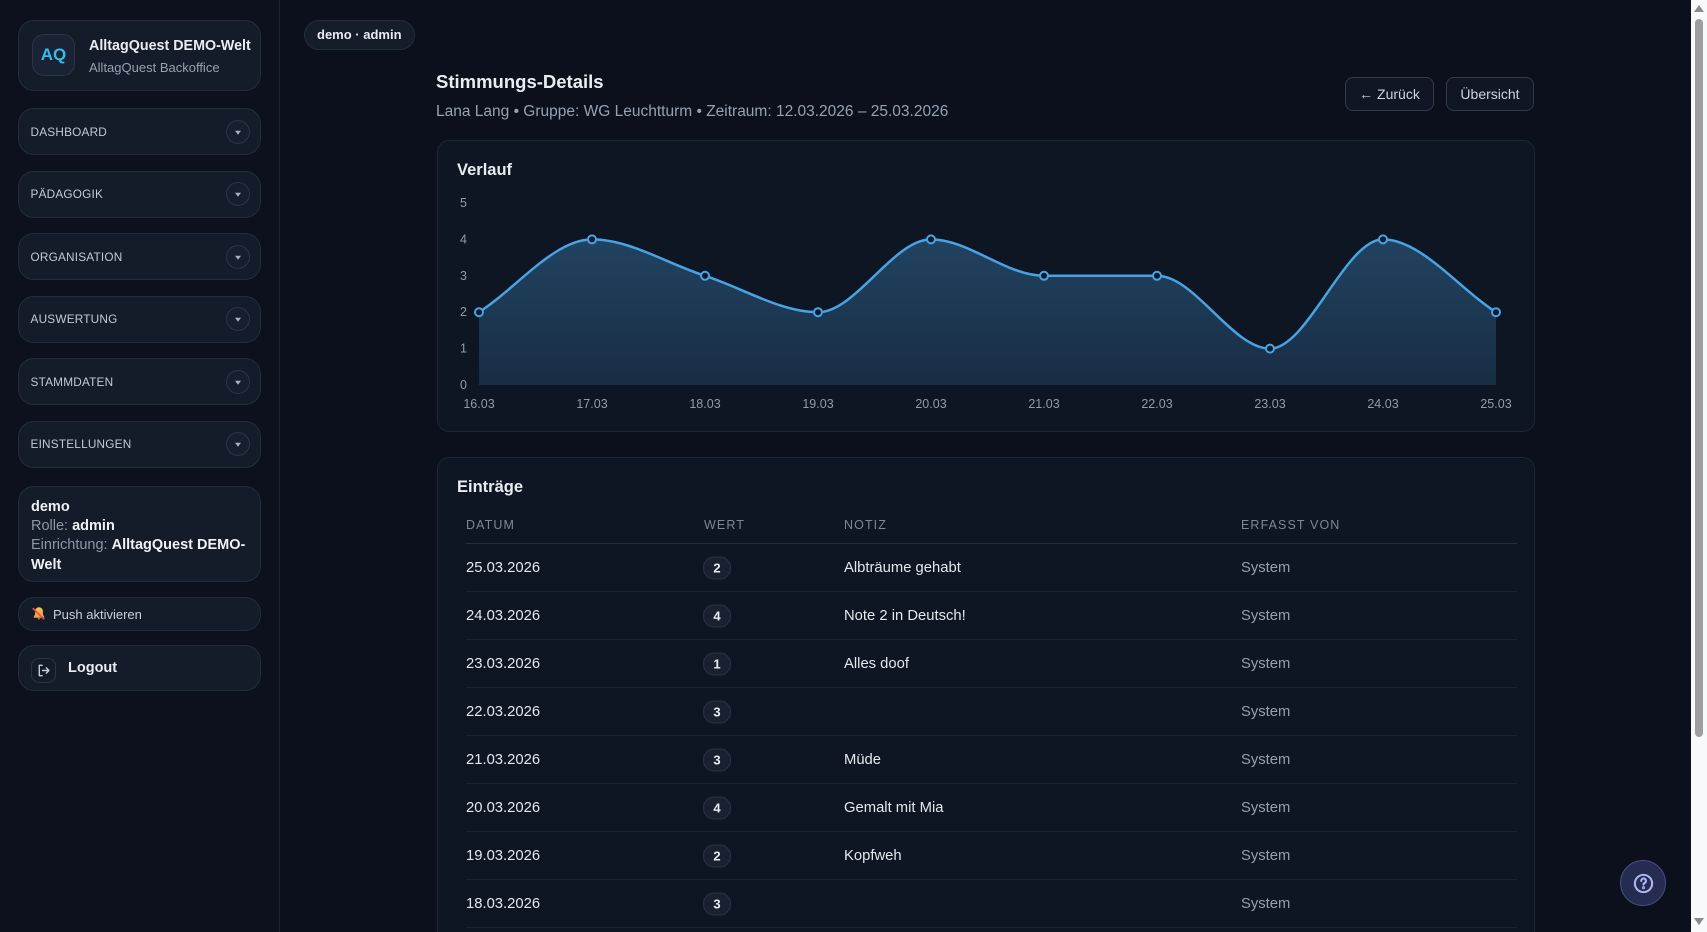  What do you see at coordinates (463, 239) in the screenshot?
I see `svg-text: 4` at bounding box center [463, 239].